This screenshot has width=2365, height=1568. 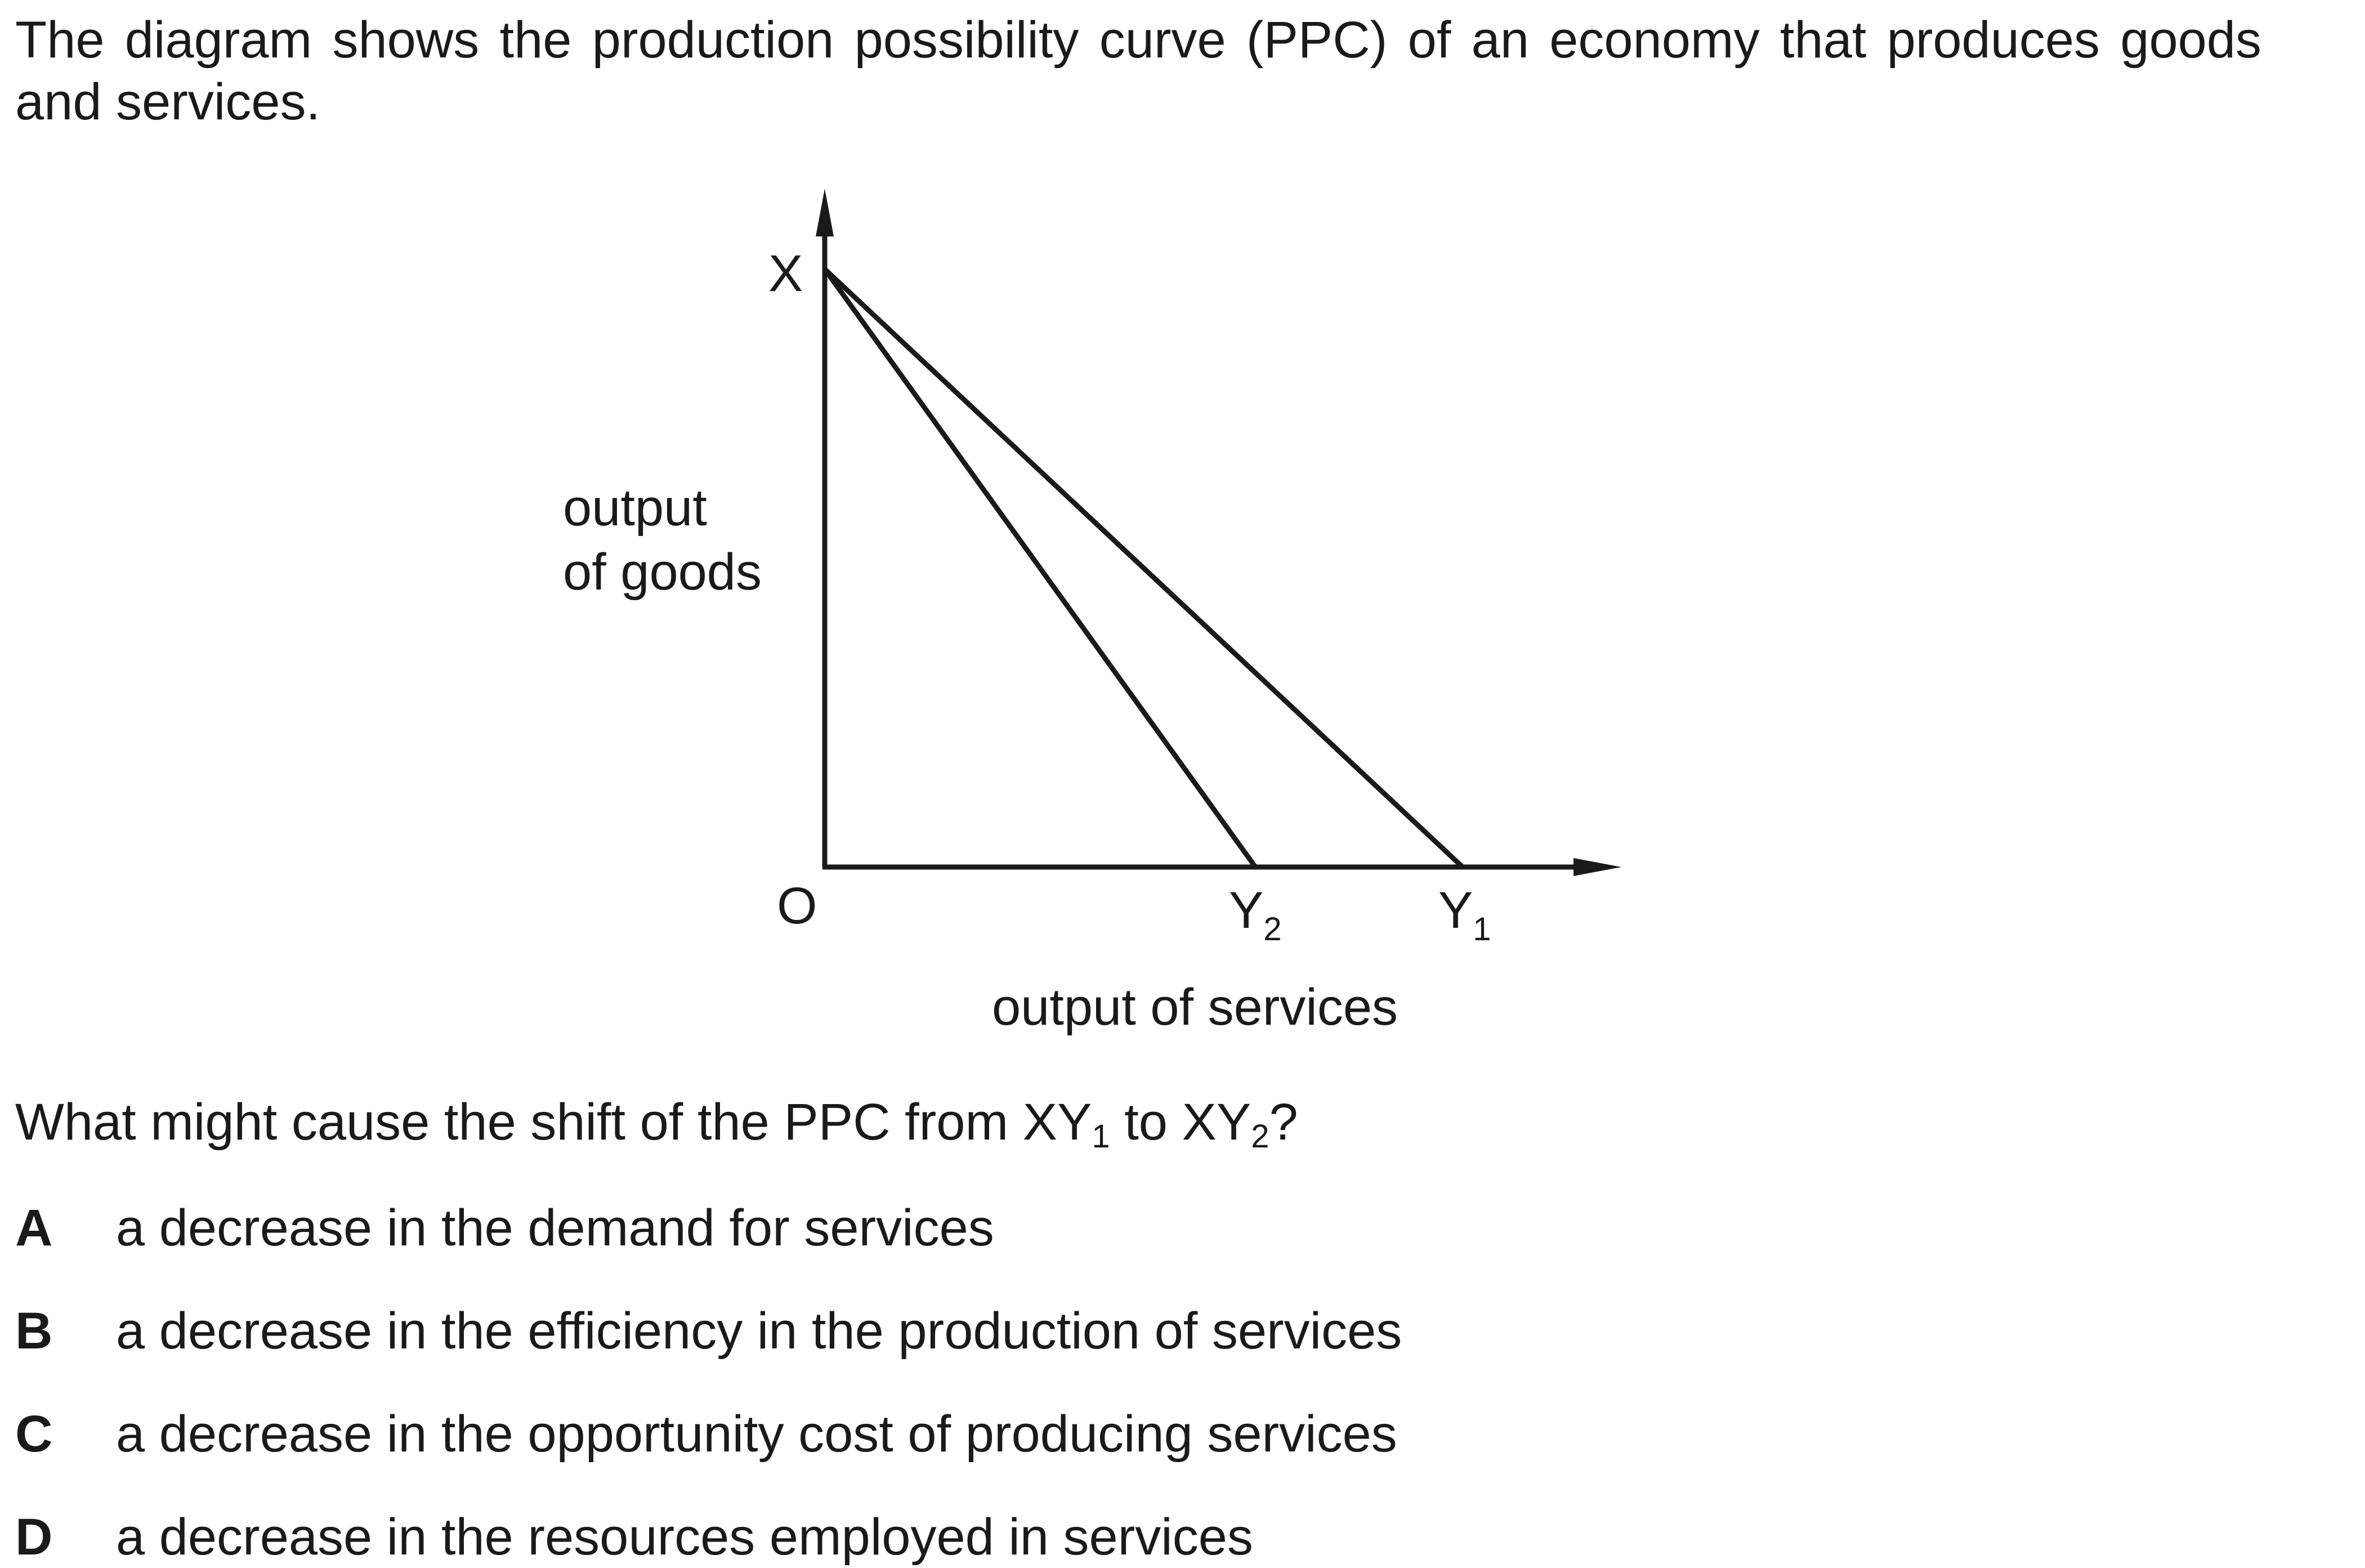 What do you see at coordinates (34, 1331) in the screenshot?
I see `option-b-letter: B` at bounding box center [34, 1331].